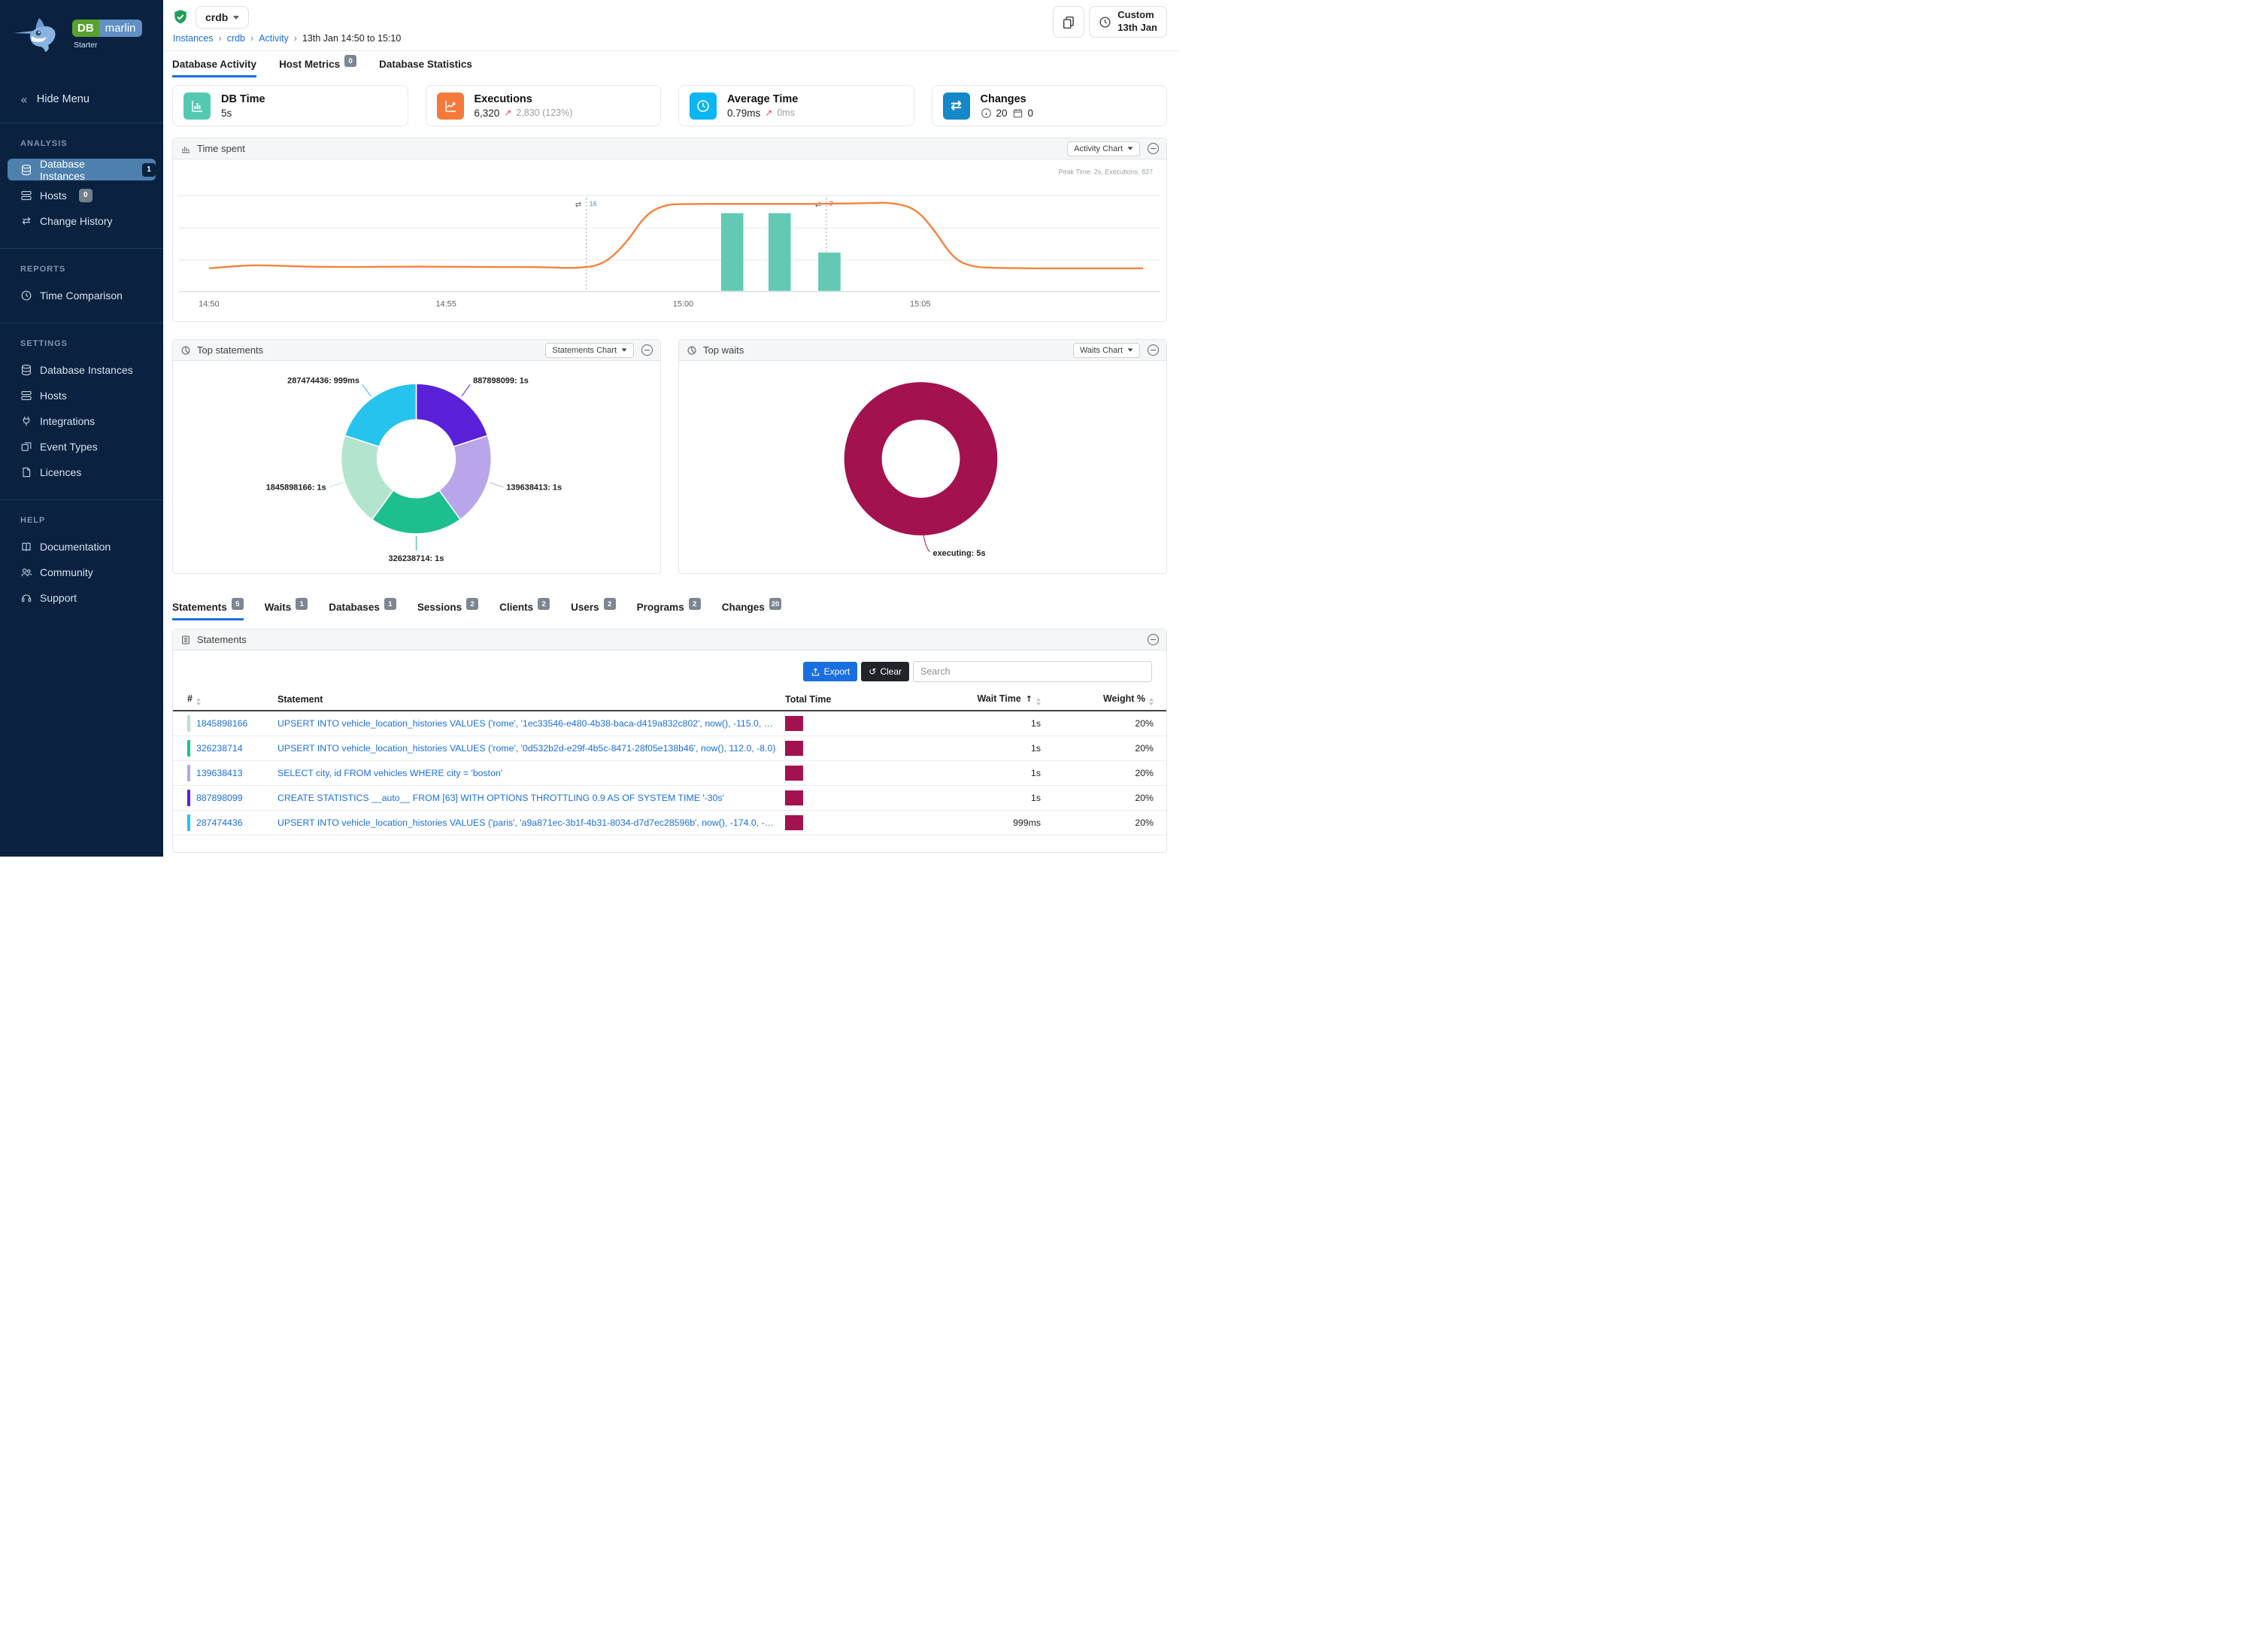 The width and height of the screenshot is (2268, 1647). I want to click on statement-id-link: 139638413, so click(219, 773).